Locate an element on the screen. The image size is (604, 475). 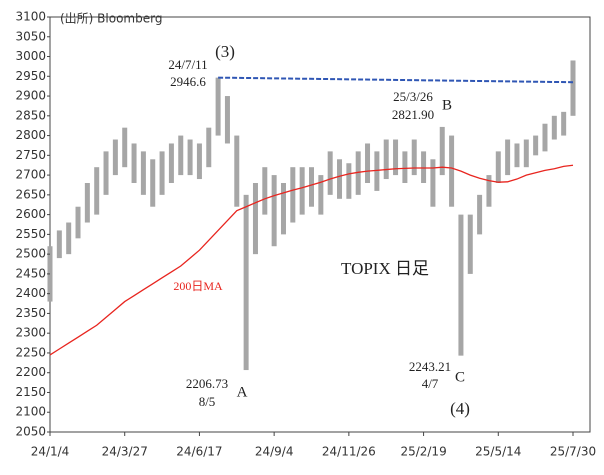
y-tick-label: 2900 is located at coordinates (30, 96).